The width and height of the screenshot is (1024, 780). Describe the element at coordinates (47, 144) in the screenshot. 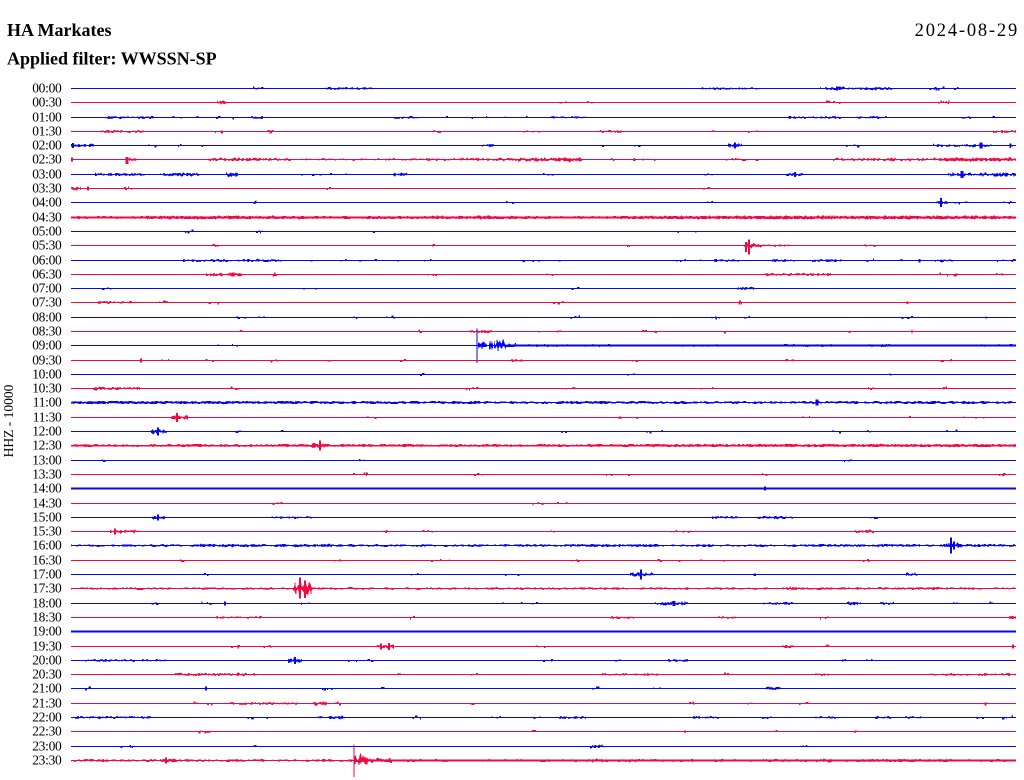

I see `svg-text: 02:00` at that location.